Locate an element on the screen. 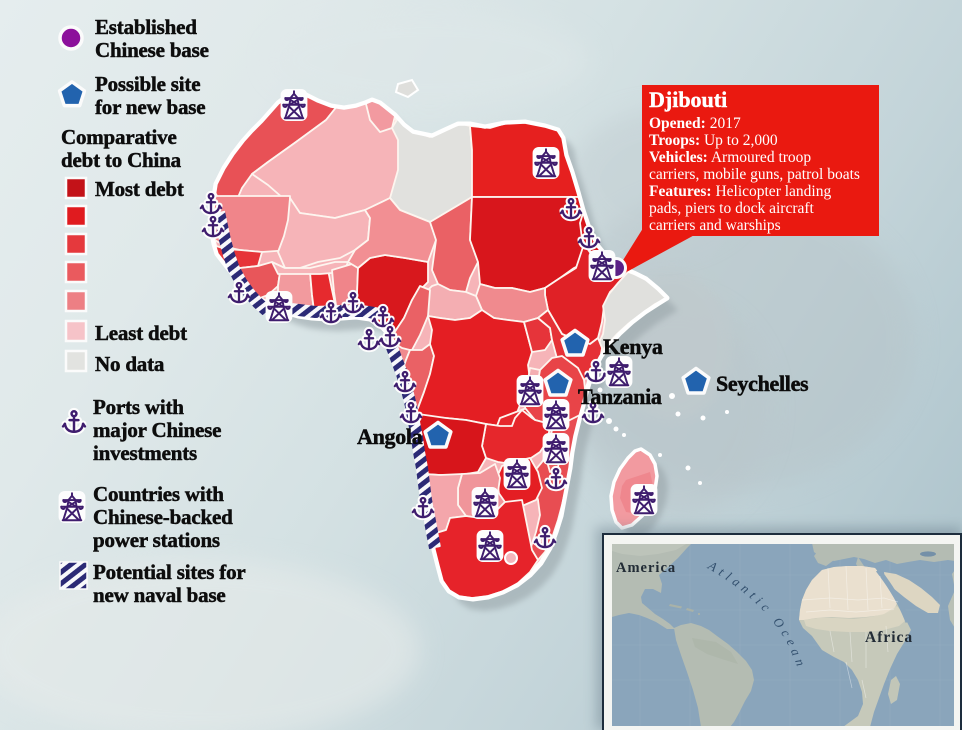 The height and width of the screenshot is (730, 962). svg-text: America is located at coordinates (646, 568).